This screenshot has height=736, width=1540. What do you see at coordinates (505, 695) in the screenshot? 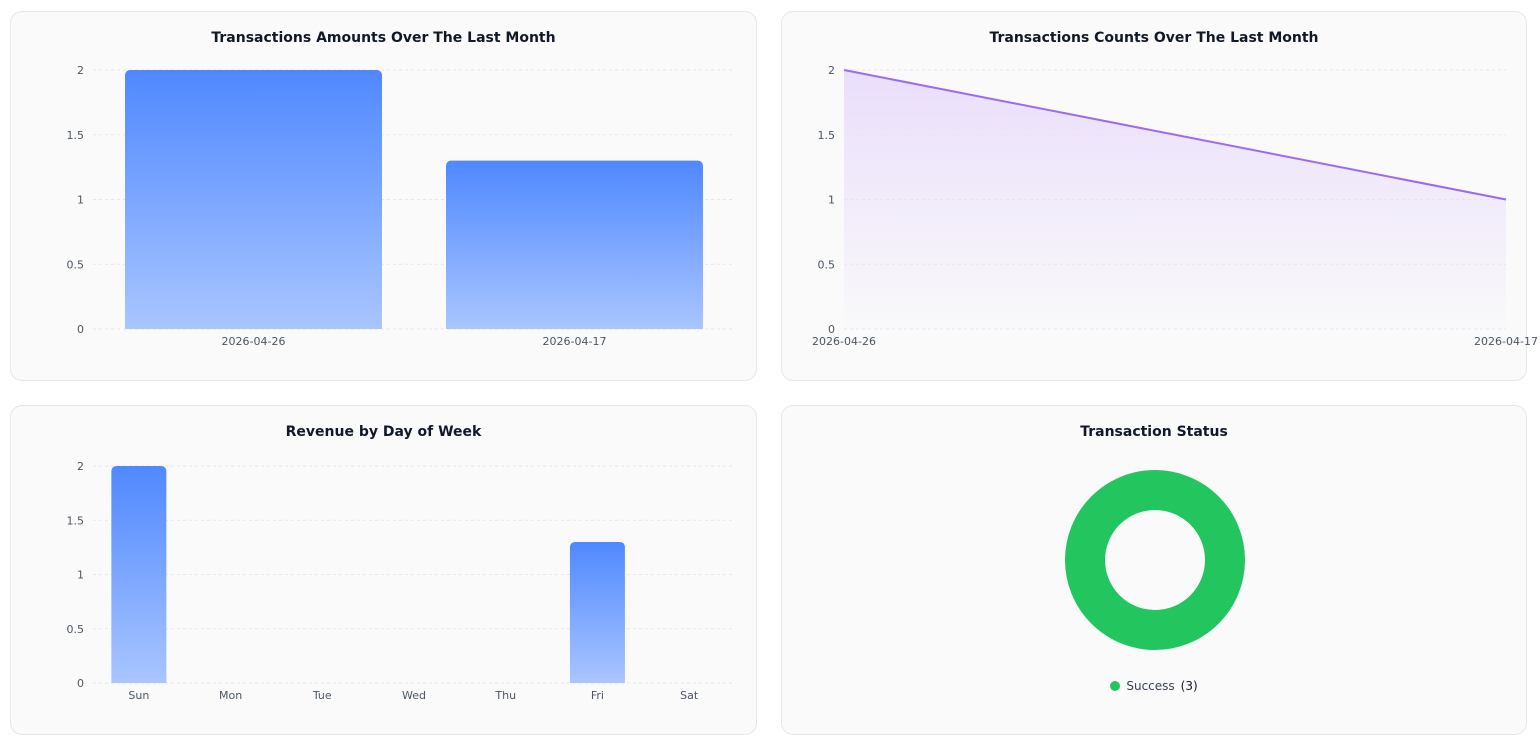
I see `x-tick-label: Thu` at bounding box center [505, 695].